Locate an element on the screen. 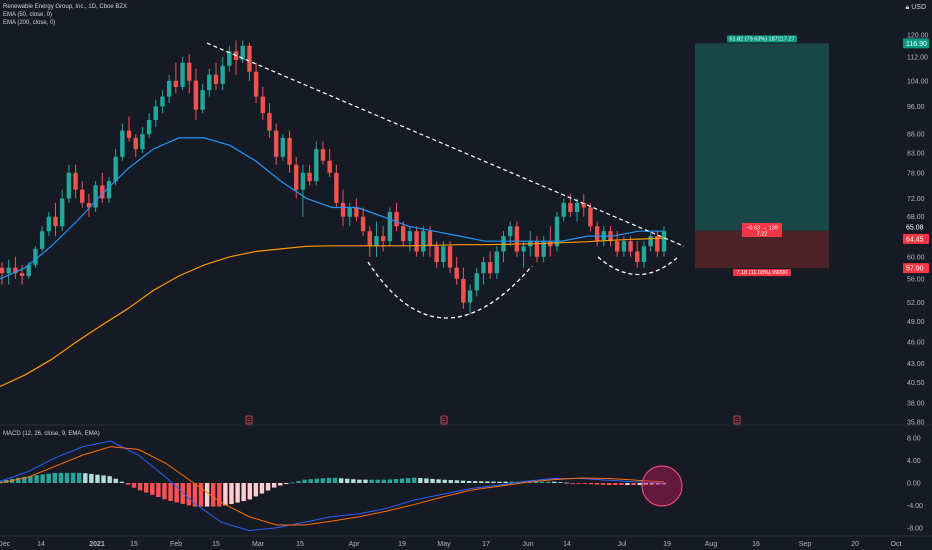  macd-legend: MACD (12, 26, close, 9, EMA, EMA) is located at coordinates (51, 434).